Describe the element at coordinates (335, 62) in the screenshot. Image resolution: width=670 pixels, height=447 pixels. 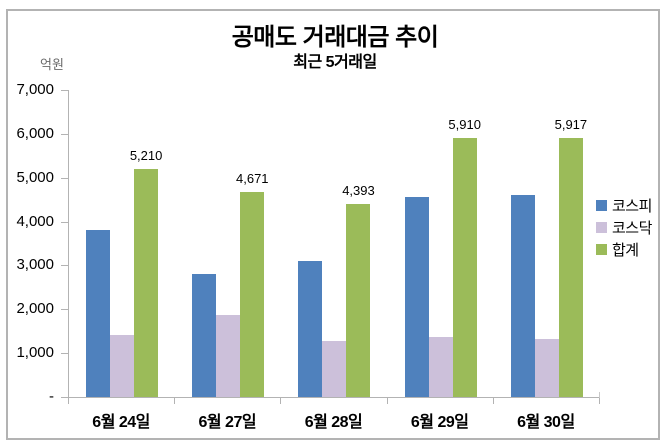
I see `chart-subtitle: 최근 5거래일` at that location.